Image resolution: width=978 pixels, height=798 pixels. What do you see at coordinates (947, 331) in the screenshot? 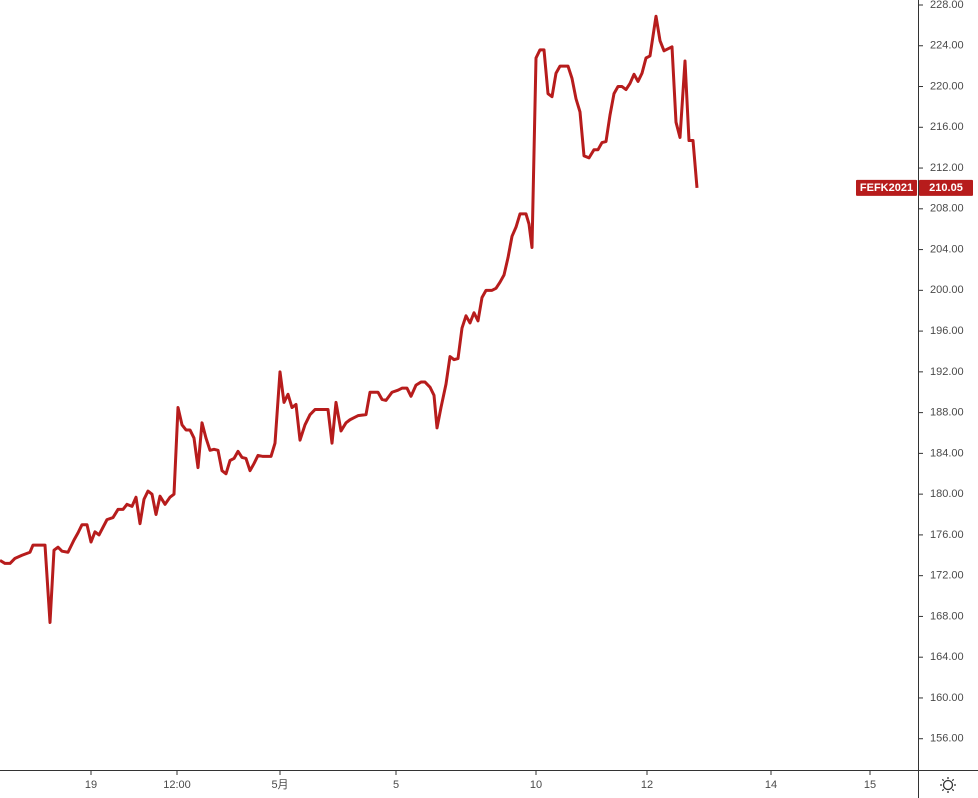
I see `y-tick-label: 196.00` at bounding box center [947, 331].